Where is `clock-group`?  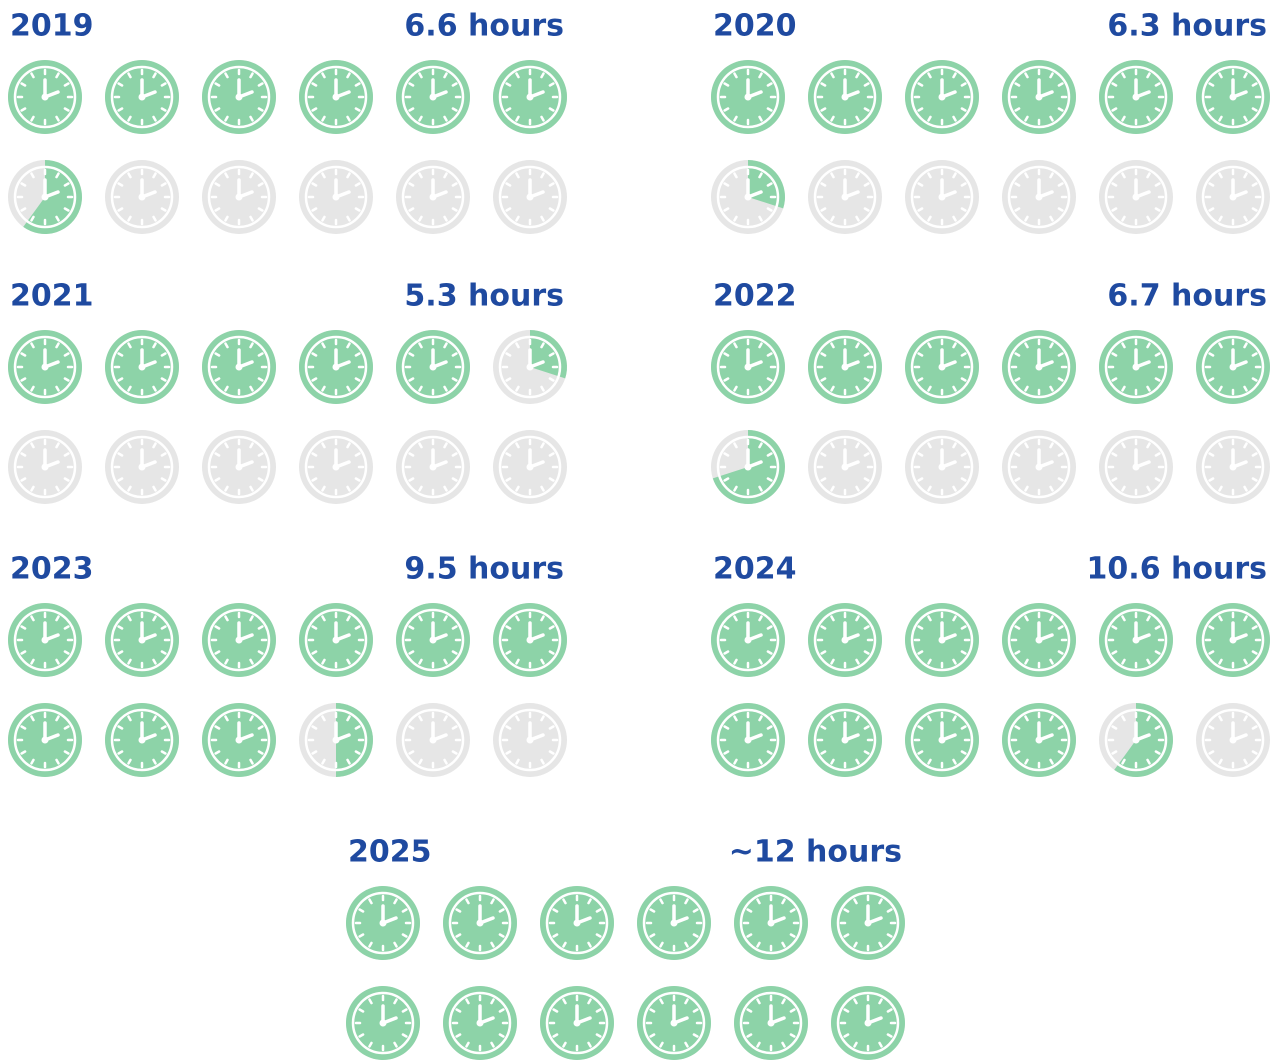 clock-group is located at coordinates (990, 690).